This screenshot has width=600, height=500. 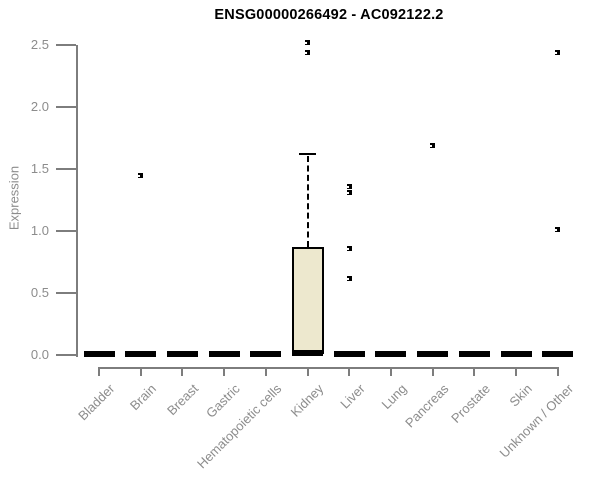 I want to click on x-tick-label-text: Liver, so click(x=352, y=396).